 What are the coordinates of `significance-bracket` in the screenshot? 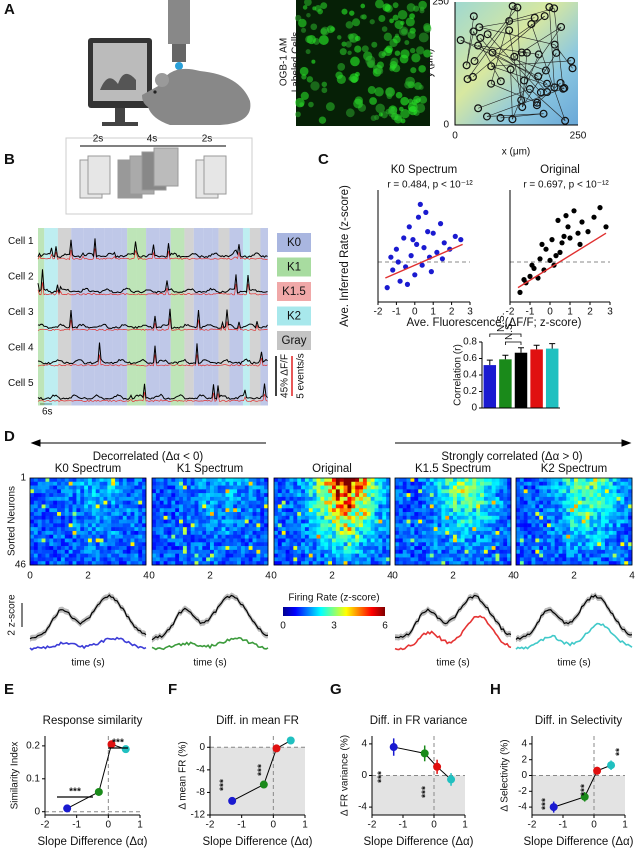 It's located at (513, 343).